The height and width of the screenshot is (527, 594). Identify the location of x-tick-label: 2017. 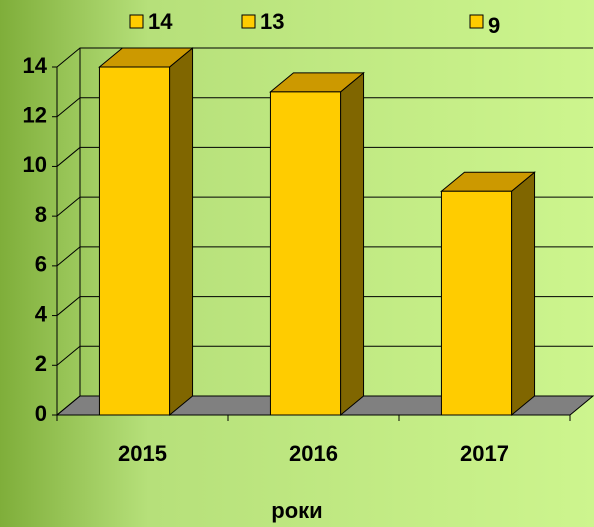
(484, 453).